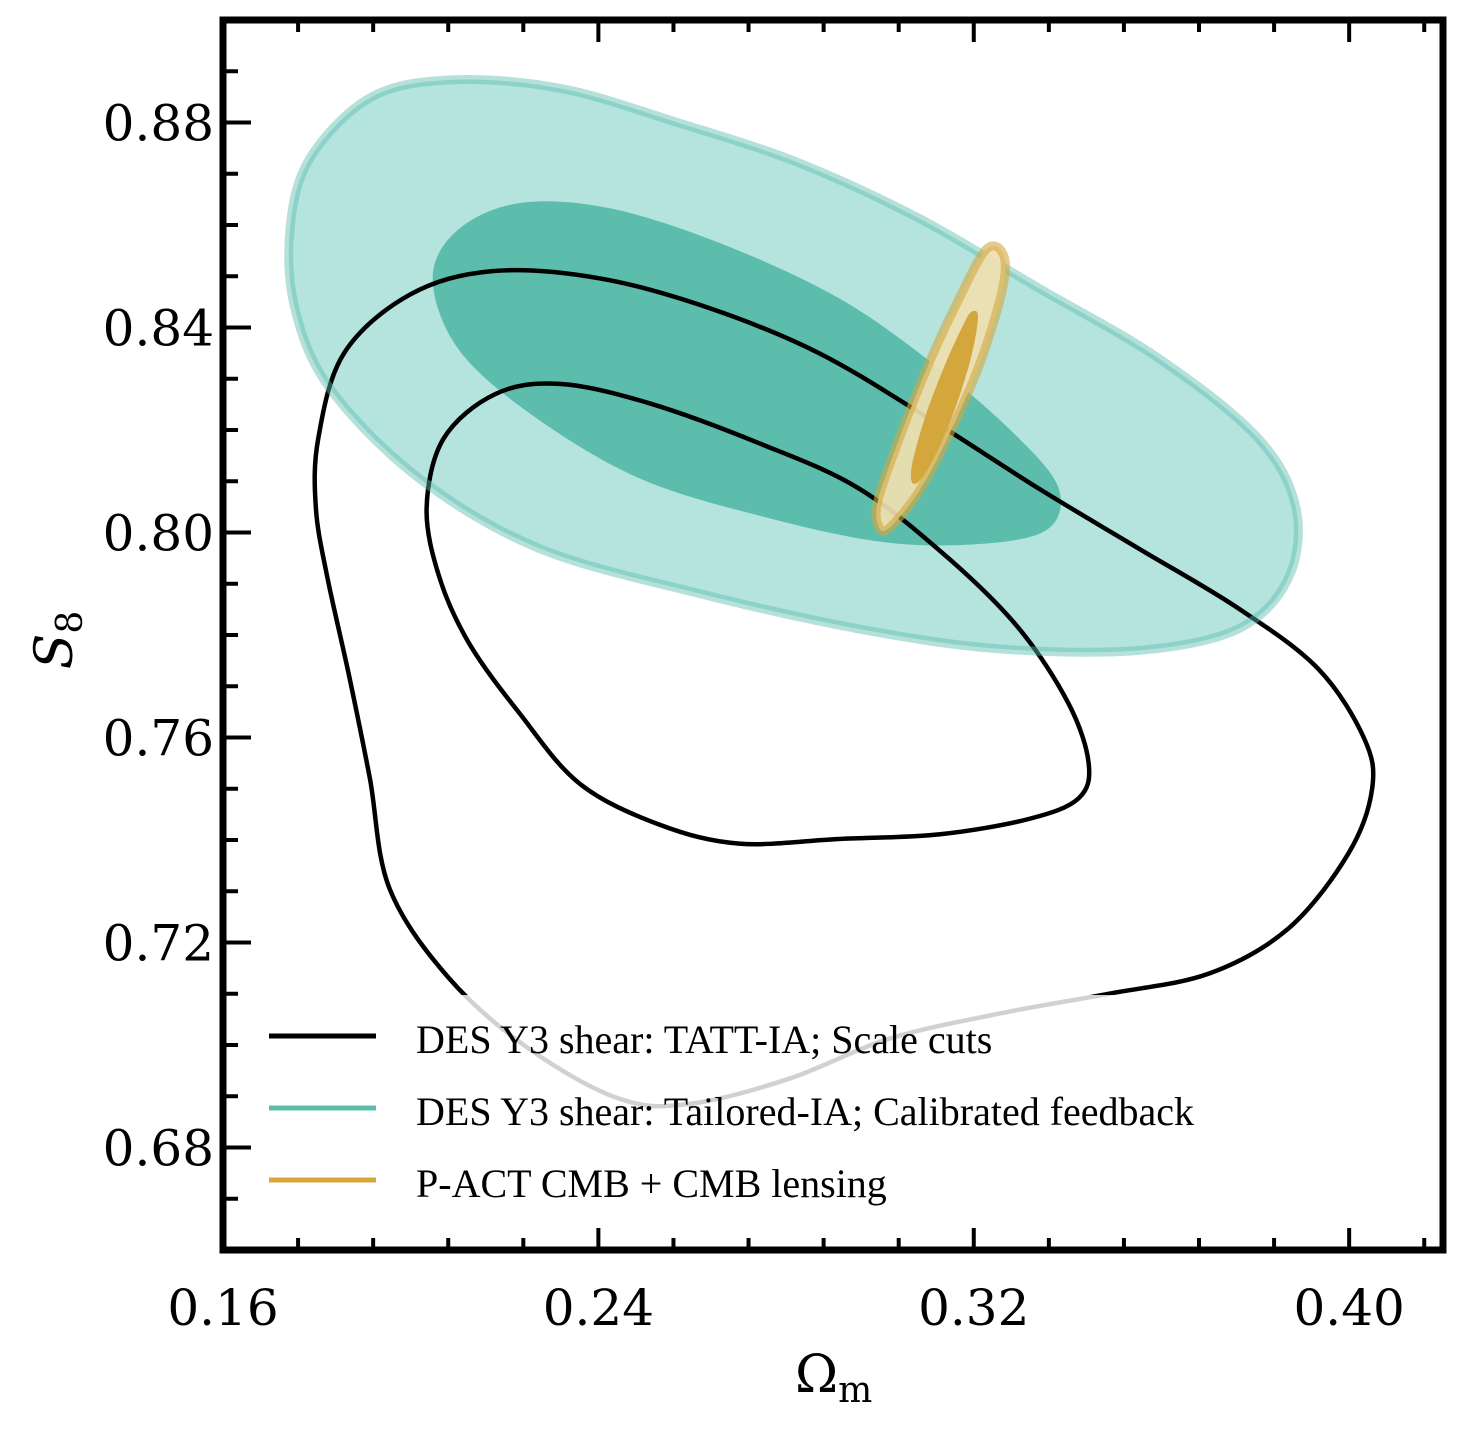 This screenshot has width=1480, height=1442. I want to click on x-axis-label-sub: m, so click(855, 1390).